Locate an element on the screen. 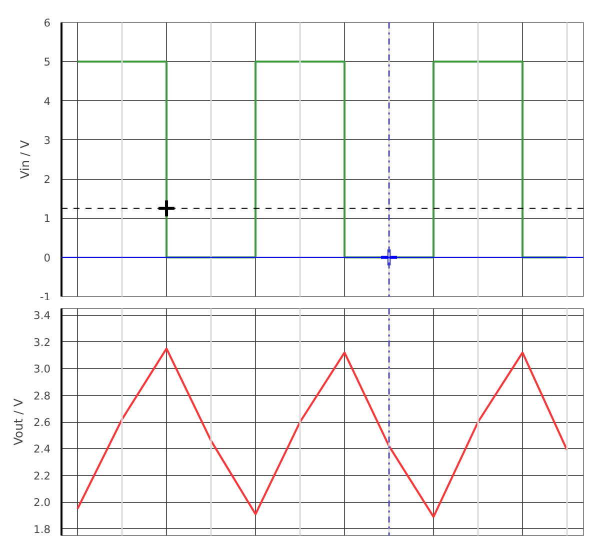 This screenshot has height=539, width=600. y-tick-label: 3 is located at coordinates (47, 140).